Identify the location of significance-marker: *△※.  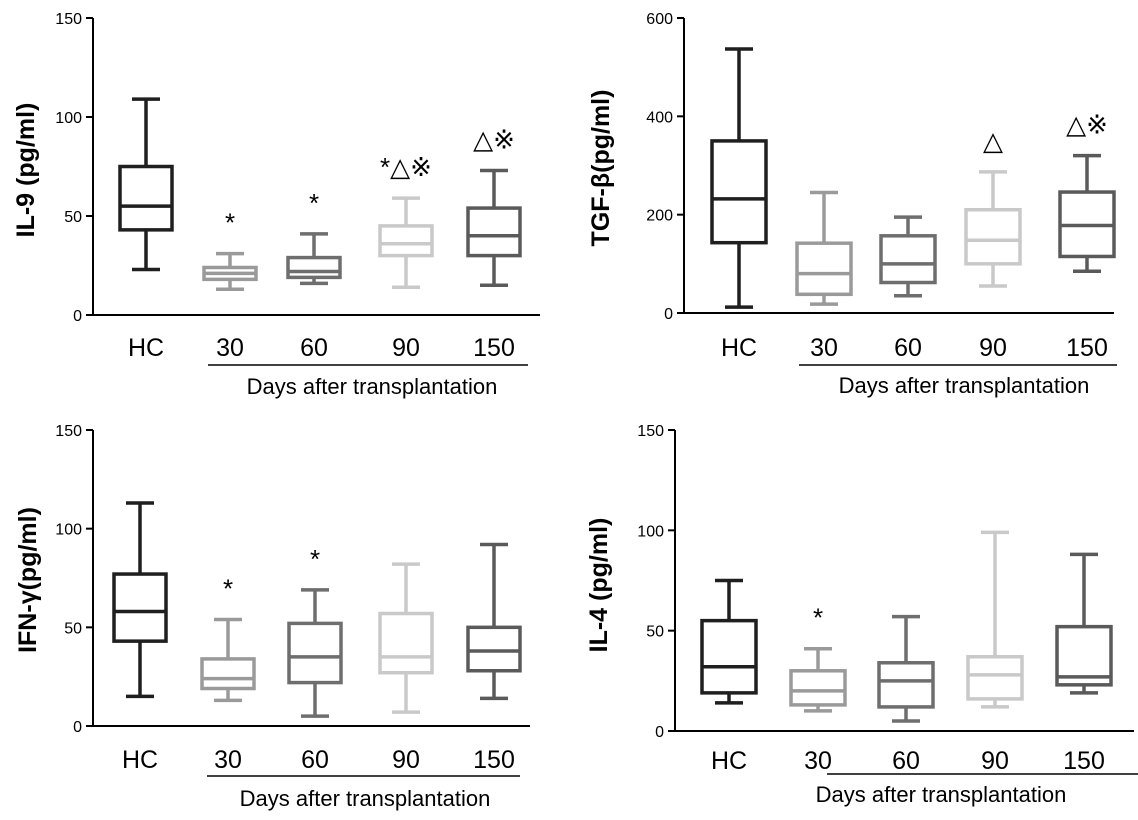
(406, 167).